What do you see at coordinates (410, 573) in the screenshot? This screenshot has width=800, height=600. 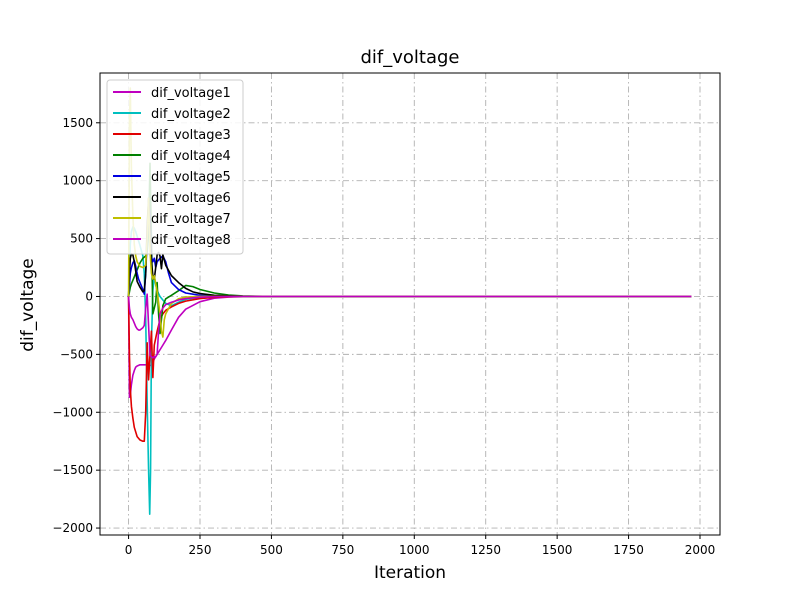 I see `x-axis-title: Iteration` at bounding box center [410, 573].